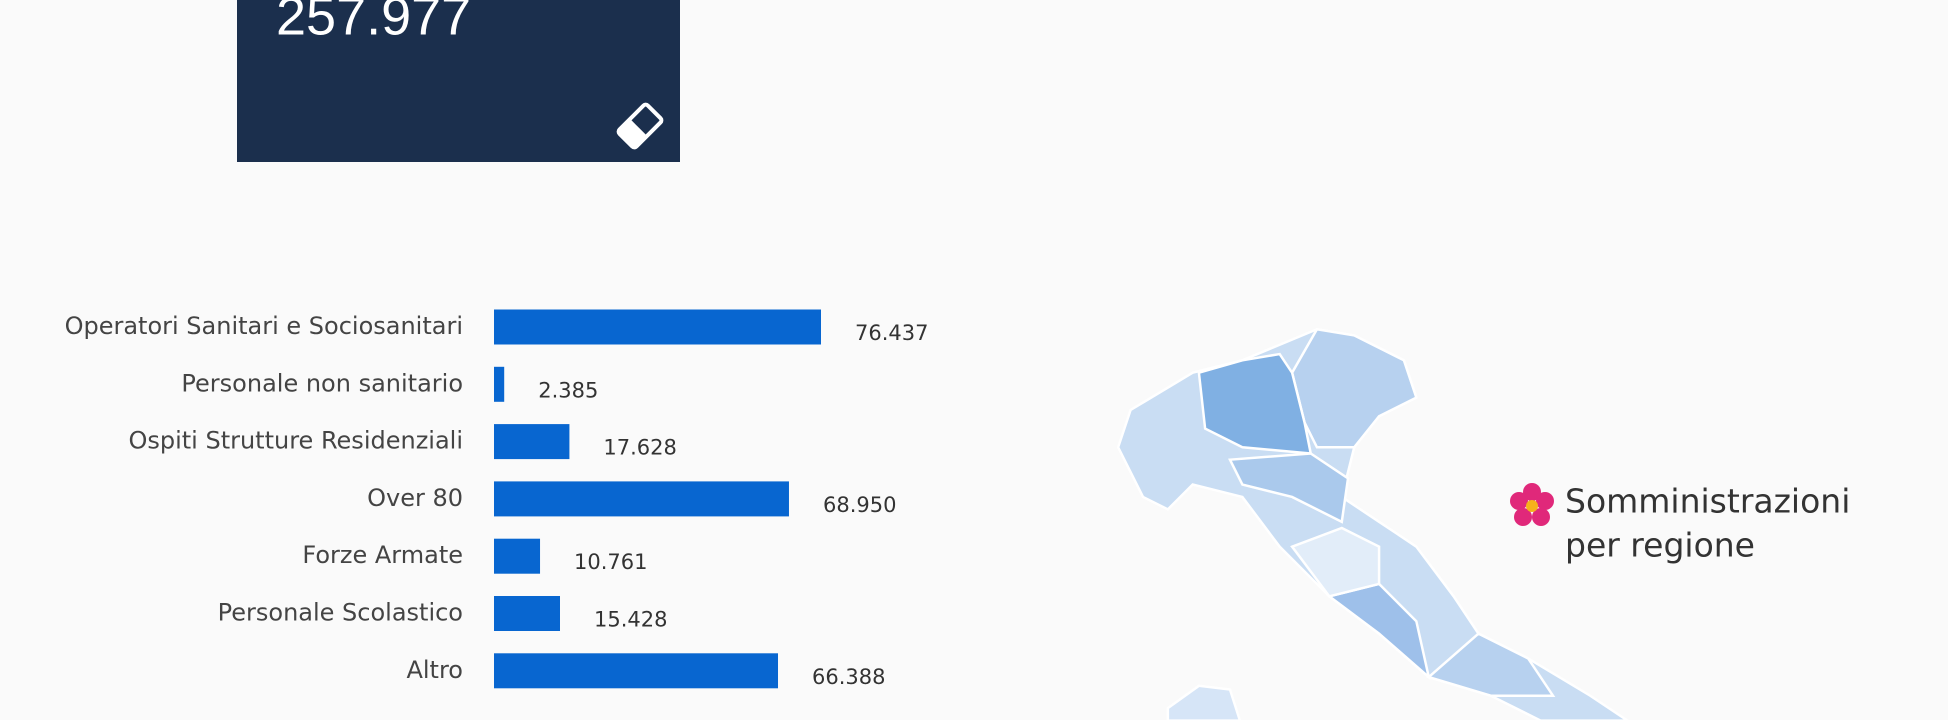 The width and height of the screenshot is (1948, 720). Describe the element at coordinates (1532, 504) in the screenshot. I see `flower-icon` at that location.